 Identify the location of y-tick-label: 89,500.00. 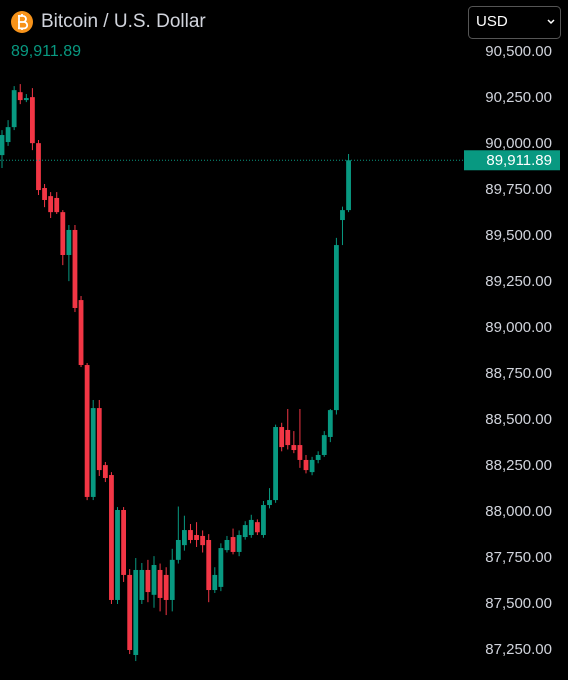
(518, 235).